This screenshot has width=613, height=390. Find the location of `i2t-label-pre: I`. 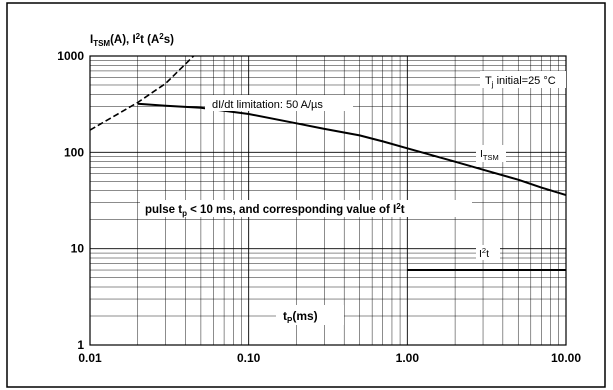

i2t-label-pre: I is located at coordinates (480, 254).